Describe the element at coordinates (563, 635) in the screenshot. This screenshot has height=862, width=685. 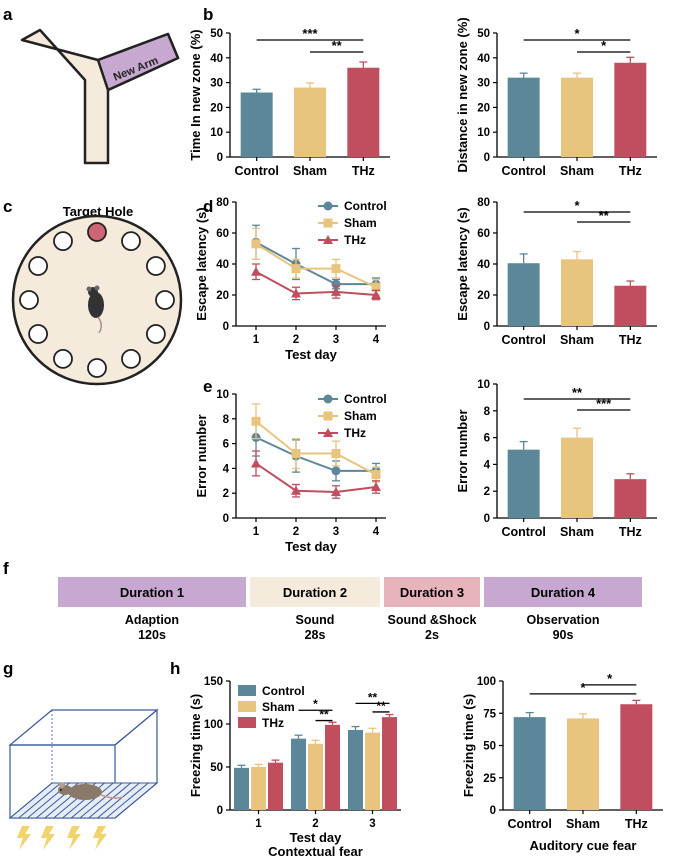
I see `duration-time: 90s` at that location.